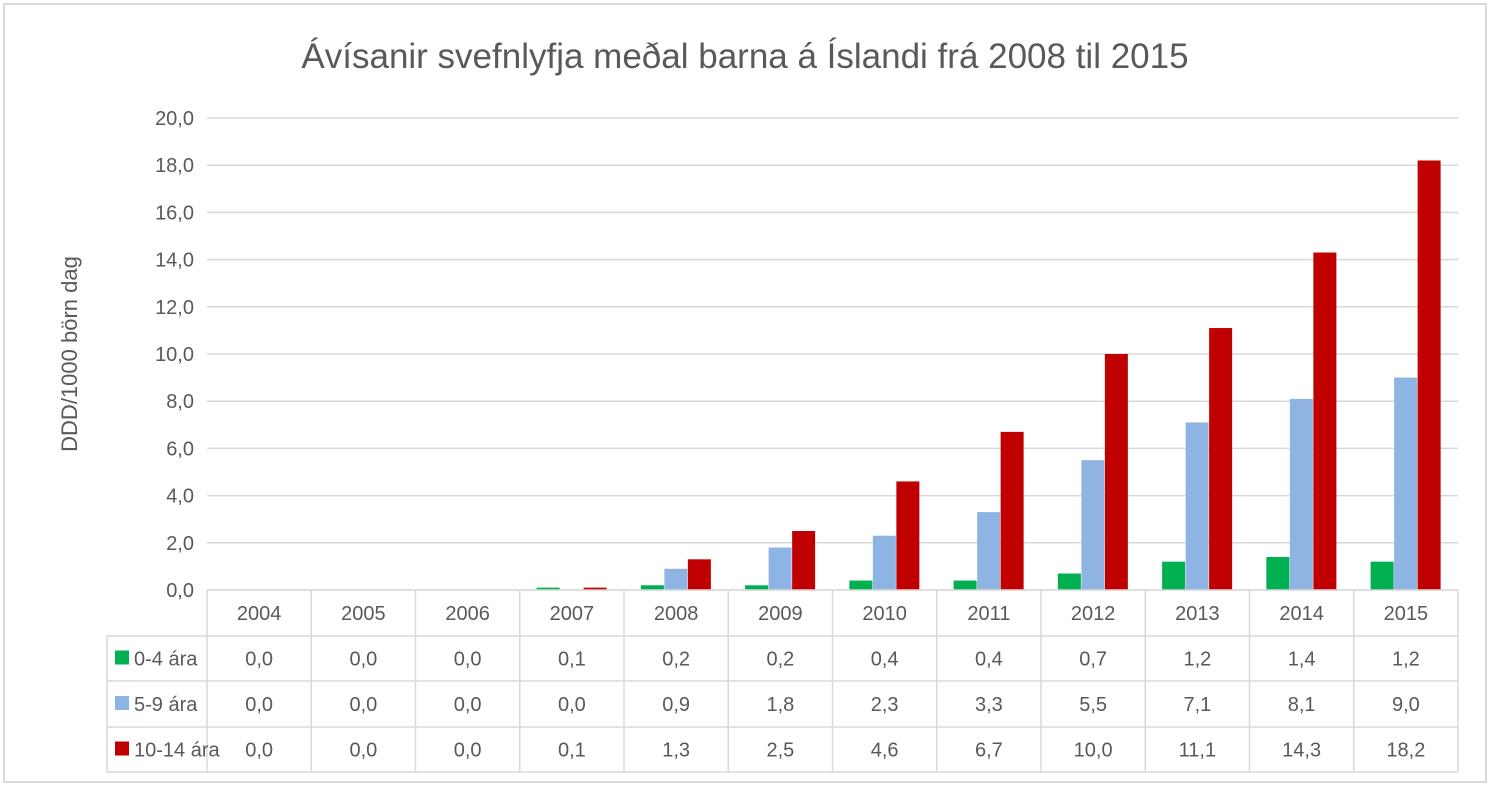  What do you see at coordinates (861, 585) in the screenshot?
I see `bar-0-4-ára-2010` at bounding box center [861, 585].